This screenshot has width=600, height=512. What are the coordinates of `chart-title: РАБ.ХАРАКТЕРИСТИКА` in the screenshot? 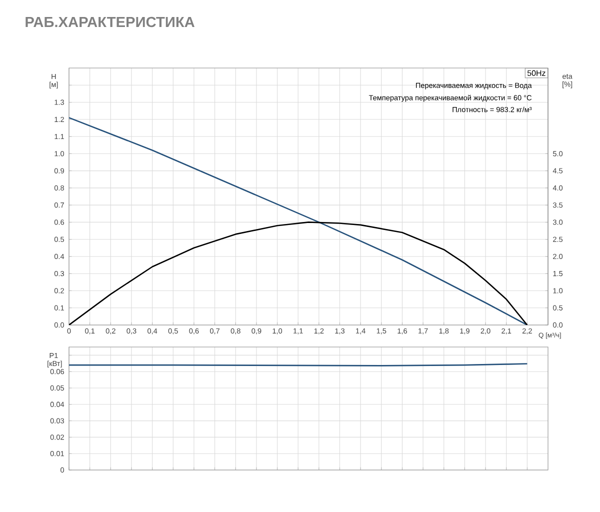 It's located at (110, 22).